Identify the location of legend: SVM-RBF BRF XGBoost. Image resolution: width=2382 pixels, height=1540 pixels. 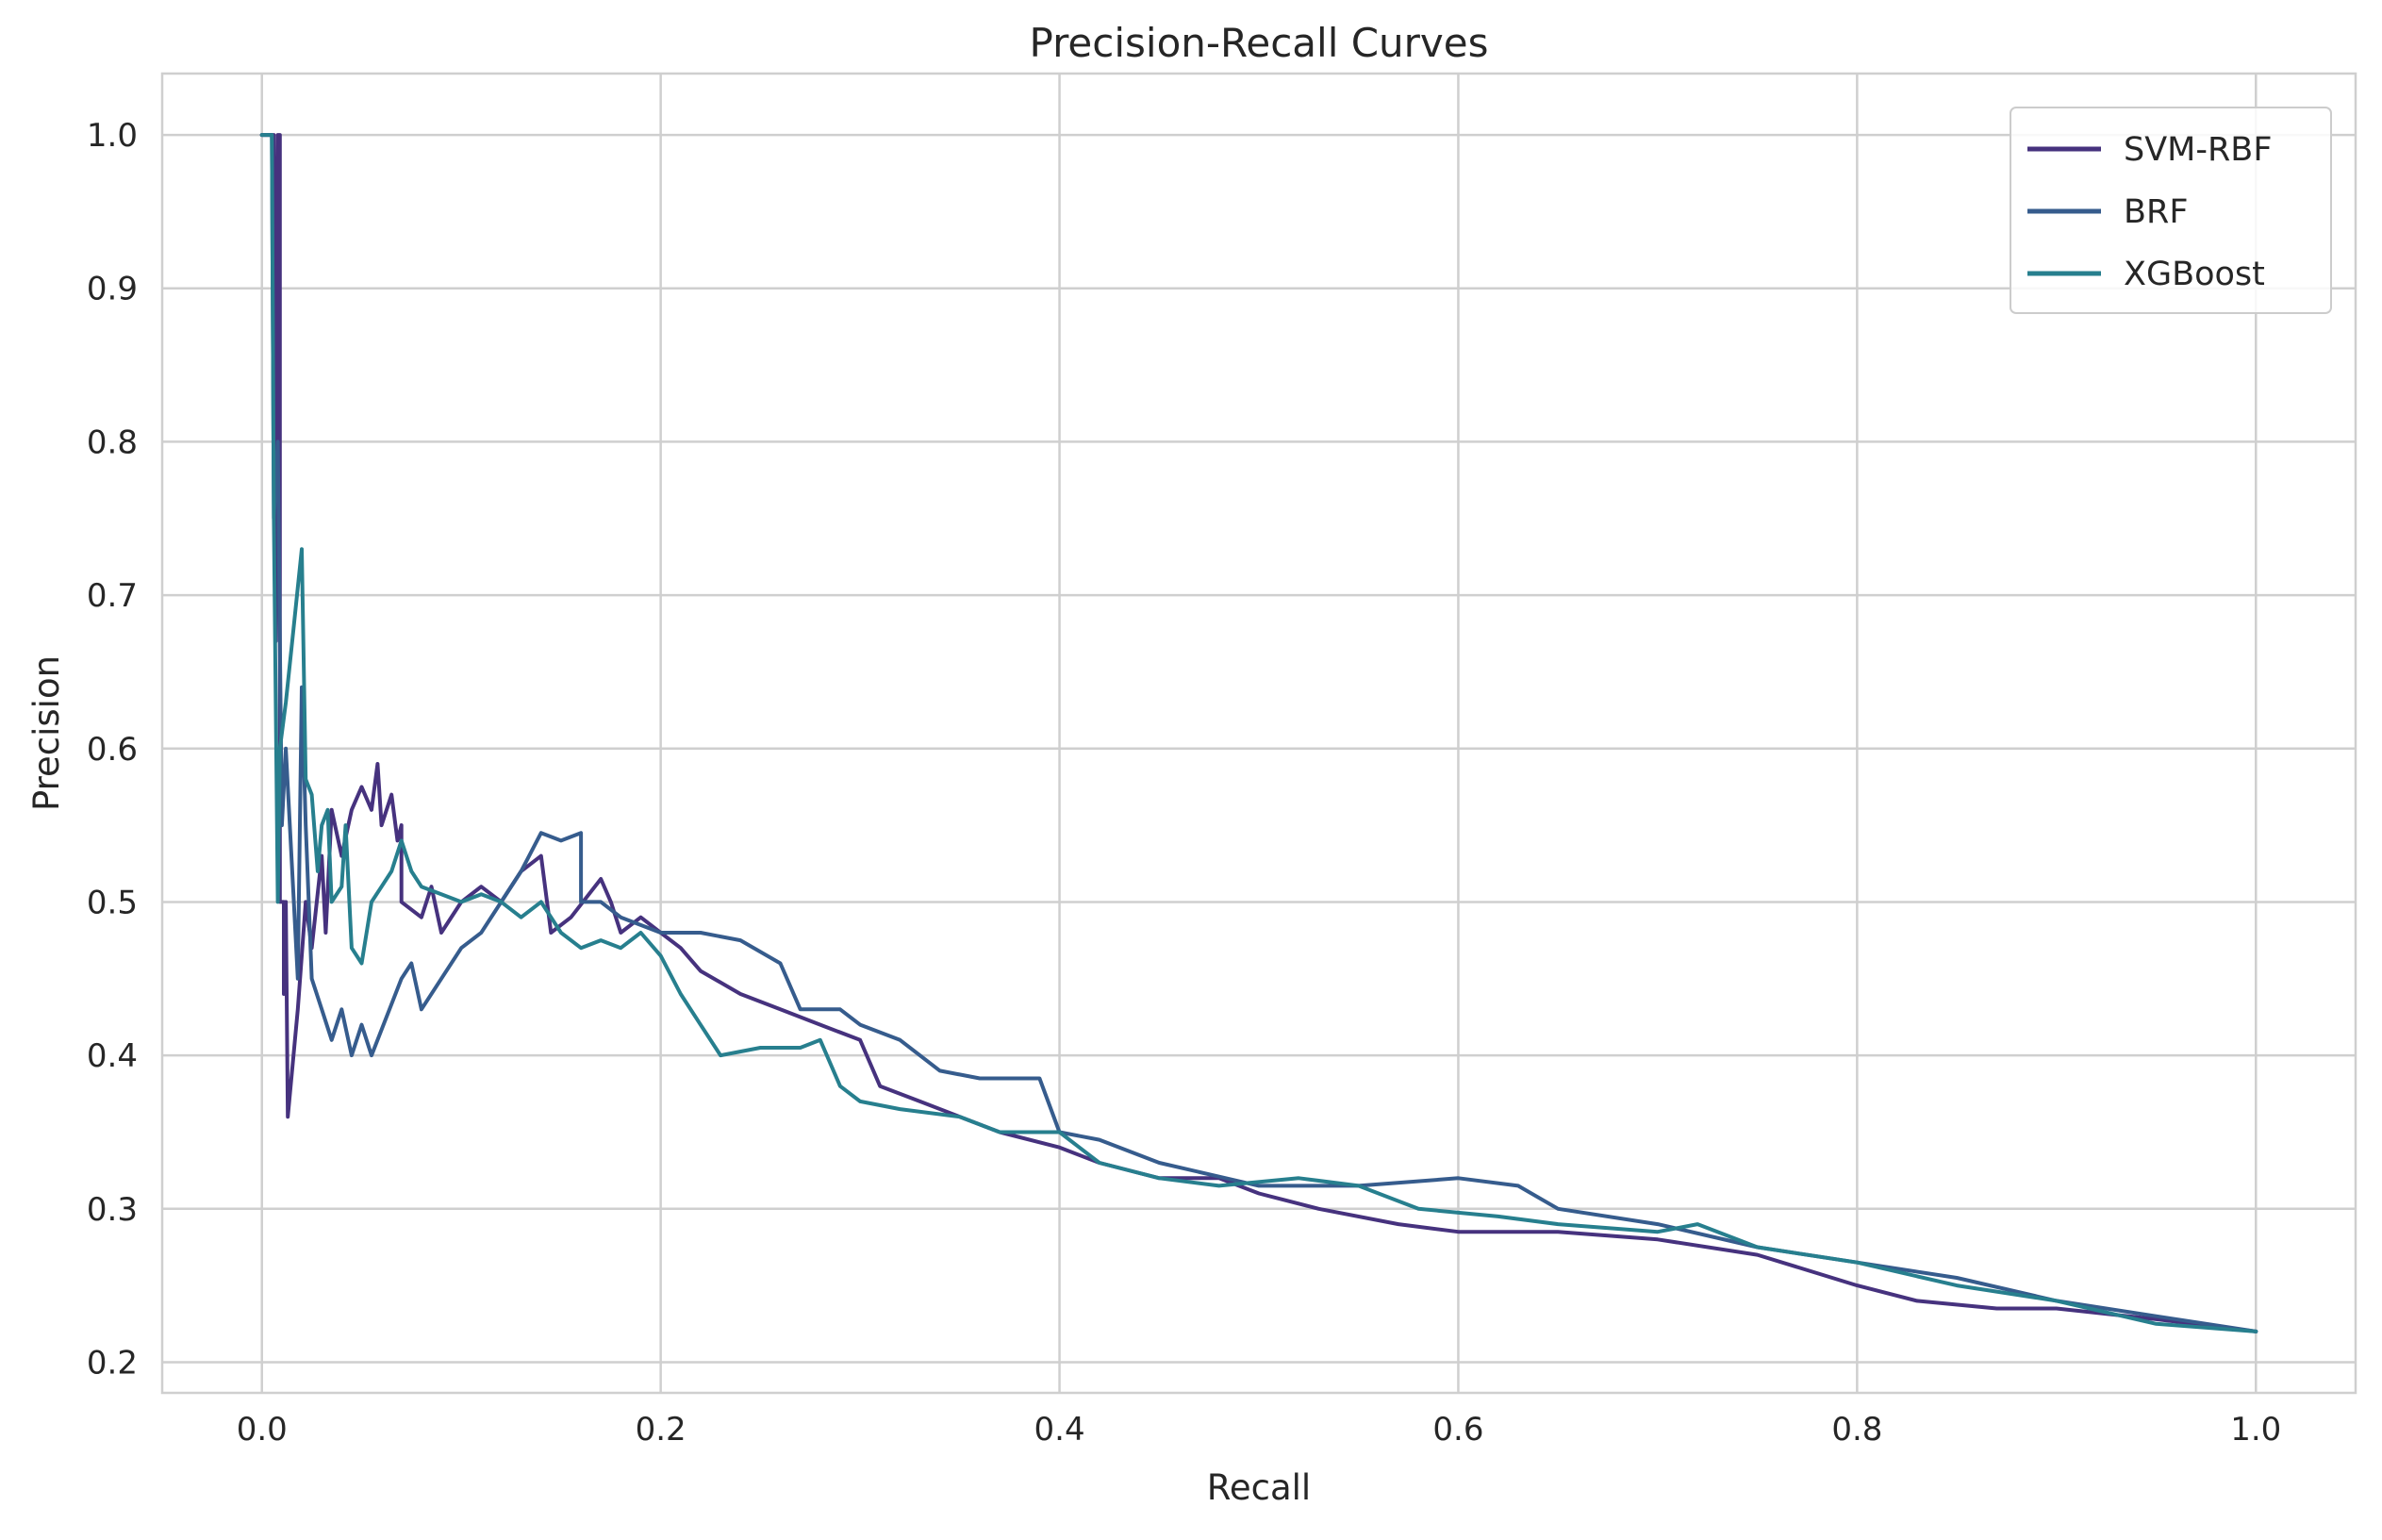
(2171, 210).